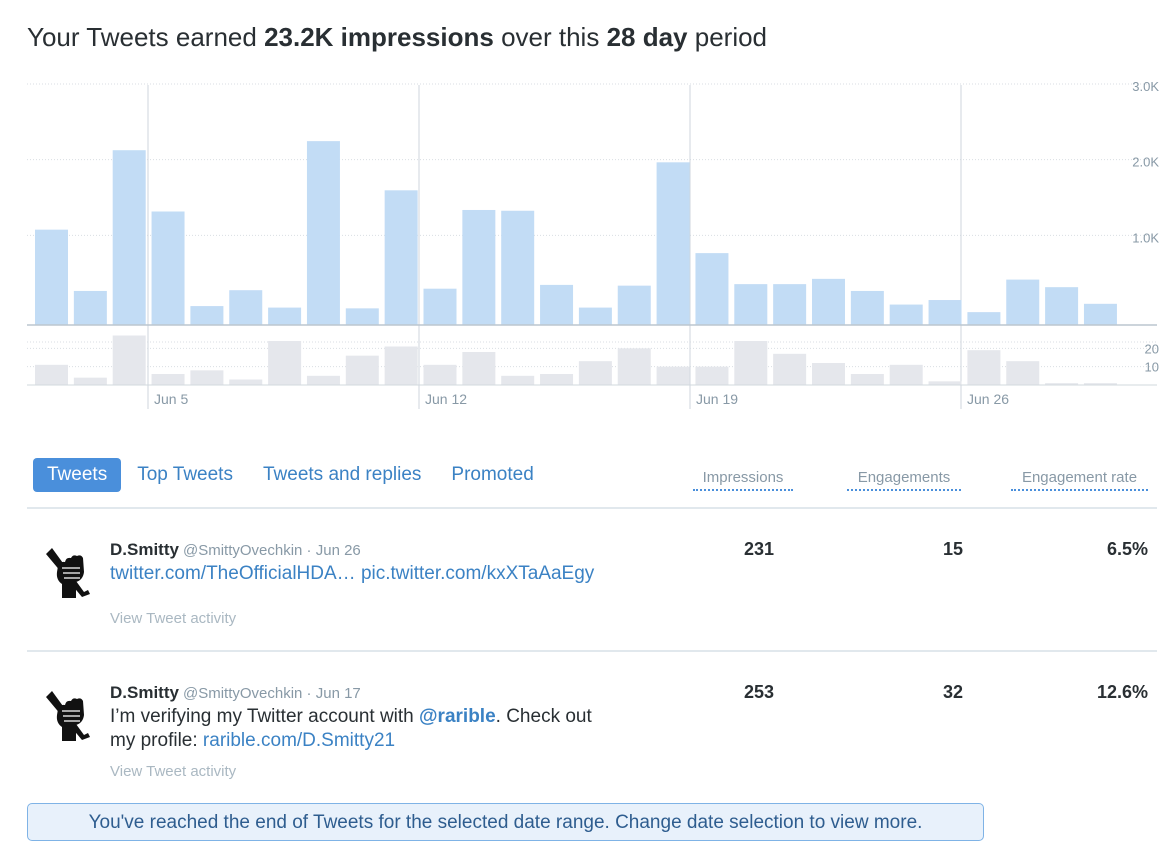  What do you see at coordinates (1122, 692) in the screenshot?
I see `tweet-engagement-rate: 12.6%` at bounding box center [1122, 692].